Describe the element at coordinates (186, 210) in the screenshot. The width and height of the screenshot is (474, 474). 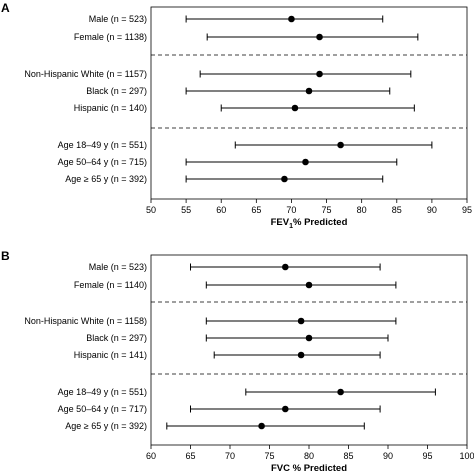
I see `x-tick-label: 55` at that location.